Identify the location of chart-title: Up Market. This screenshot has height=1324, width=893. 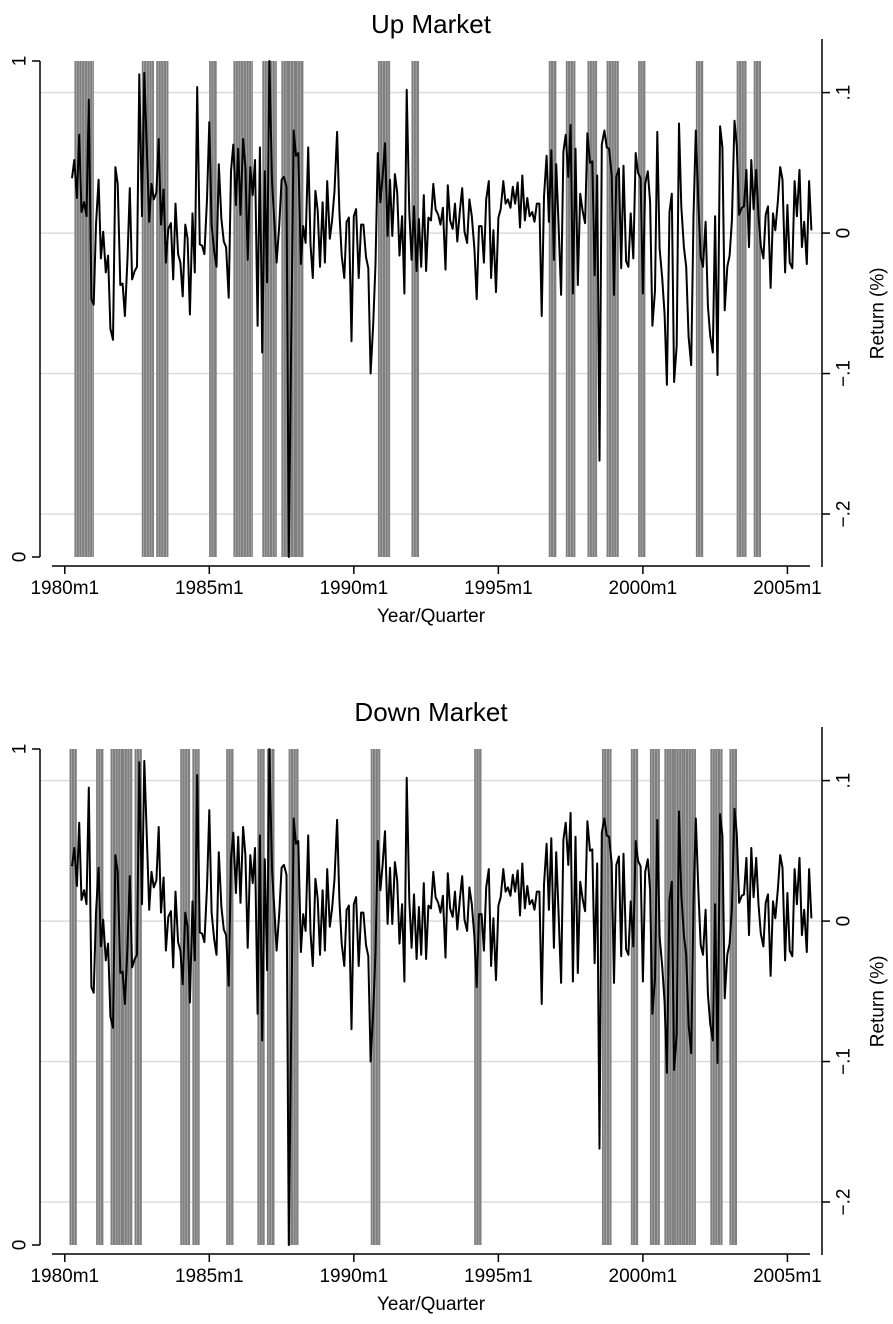
(431, 24).